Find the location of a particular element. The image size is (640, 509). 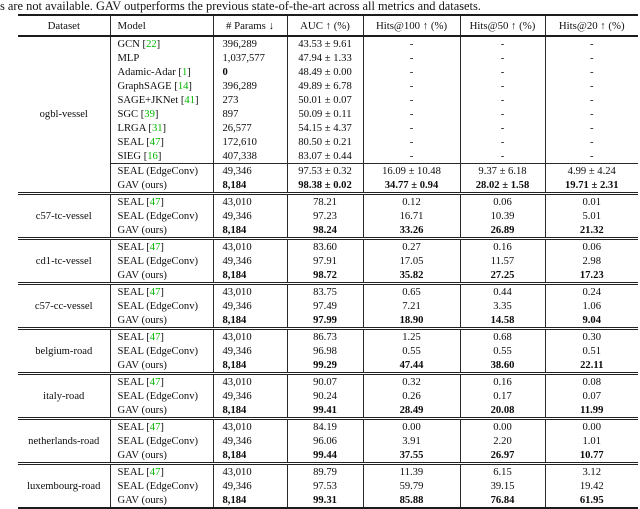

hits50-cell: 28.02 ± 1.58 is located at coordinates (502, 186).